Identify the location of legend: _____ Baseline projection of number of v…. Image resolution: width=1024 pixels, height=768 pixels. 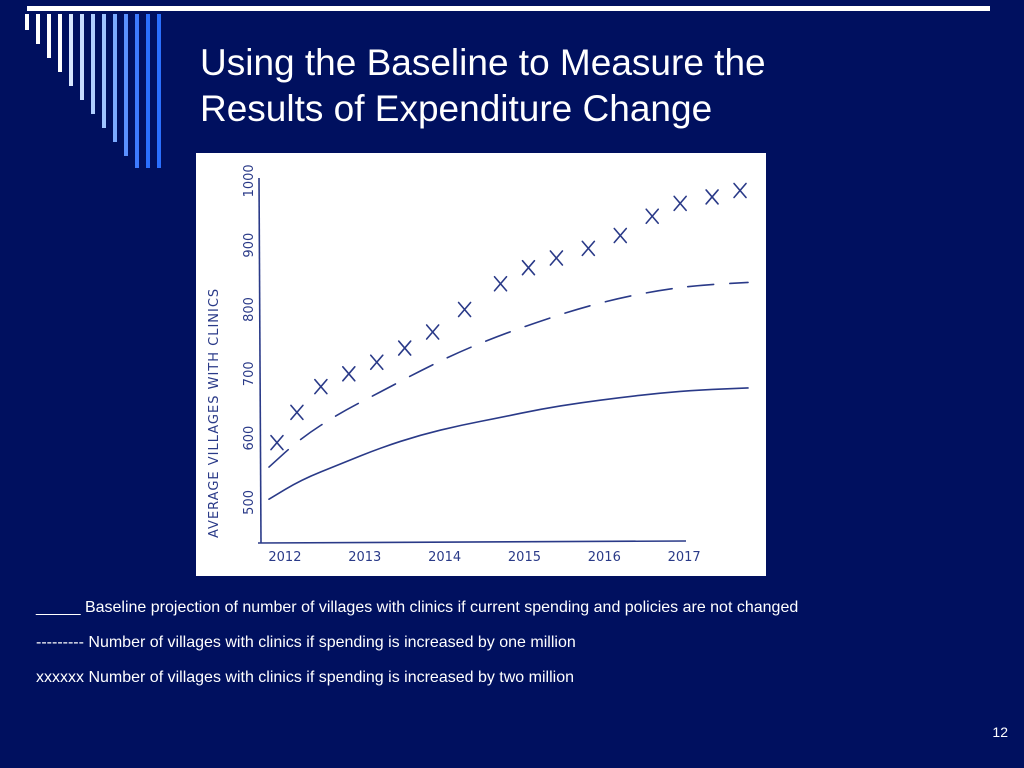
(486, 648).